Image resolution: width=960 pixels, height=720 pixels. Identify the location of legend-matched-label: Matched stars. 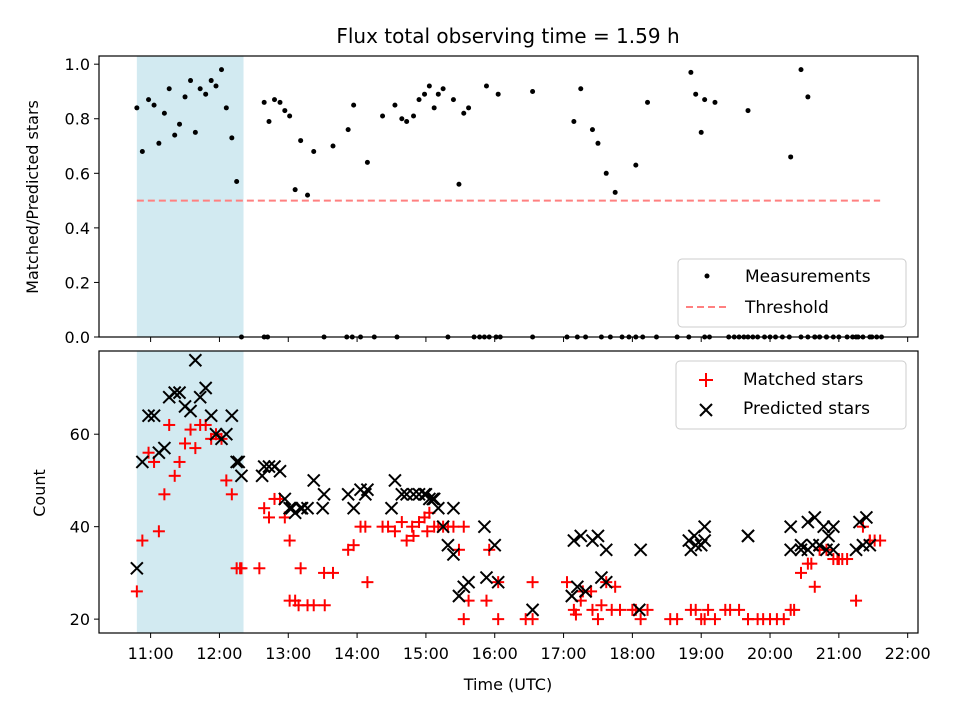
(803, 380).